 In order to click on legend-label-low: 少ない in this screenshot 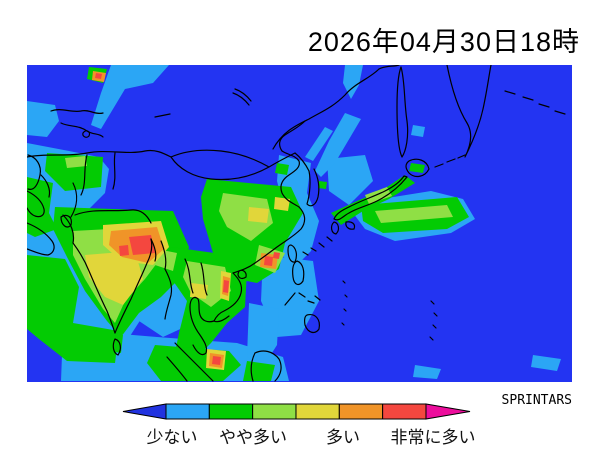, I will do `click(172, 437)`.